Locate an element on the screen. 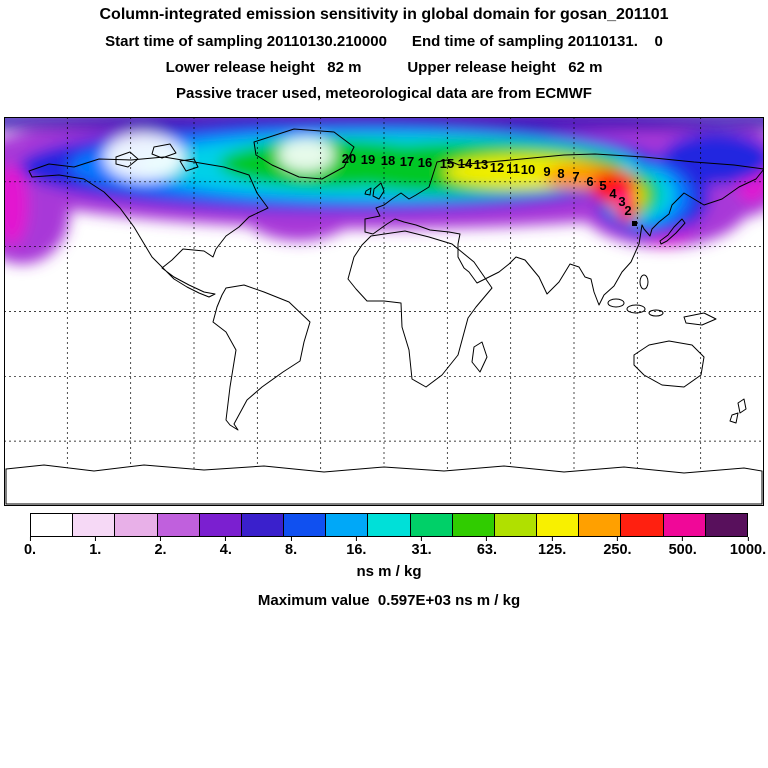 The width and height of the screenshot is (768, 768). trajectory-day-label: 13 is located at coordinates (481, 164).